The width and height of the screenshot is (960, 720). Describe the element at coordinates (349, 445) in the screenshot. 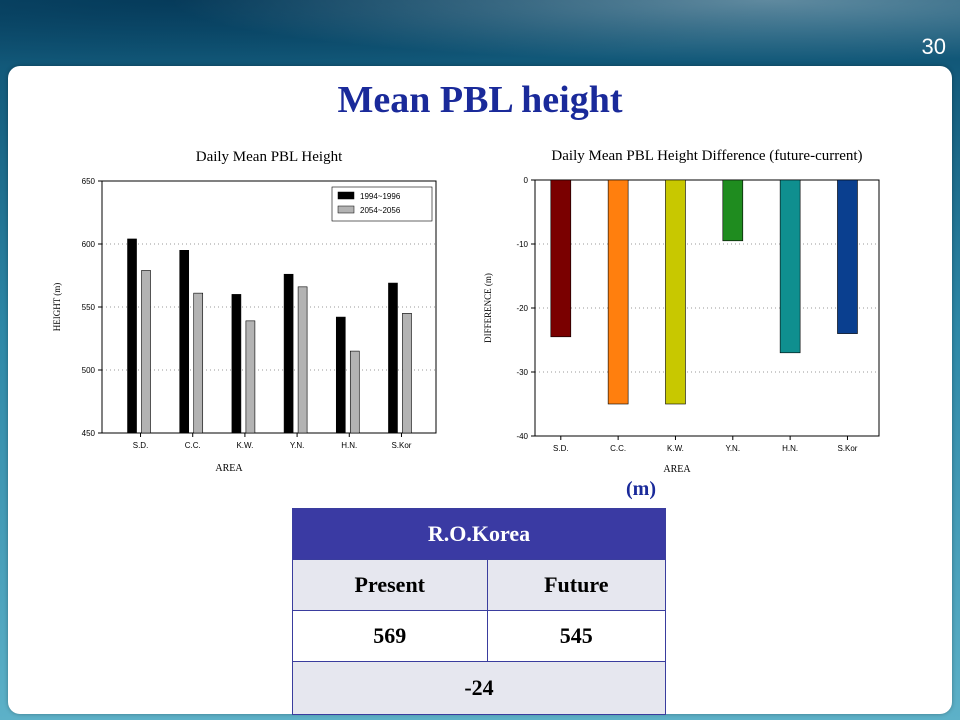

I see `chart1-xtick-label: H.N.` at that location.